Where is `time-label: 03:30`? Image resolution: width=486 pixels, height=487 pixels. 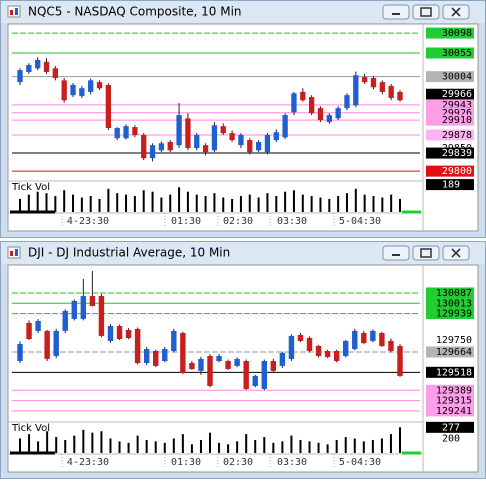 time-label: 03:30 is located at coordinates (292, 462).